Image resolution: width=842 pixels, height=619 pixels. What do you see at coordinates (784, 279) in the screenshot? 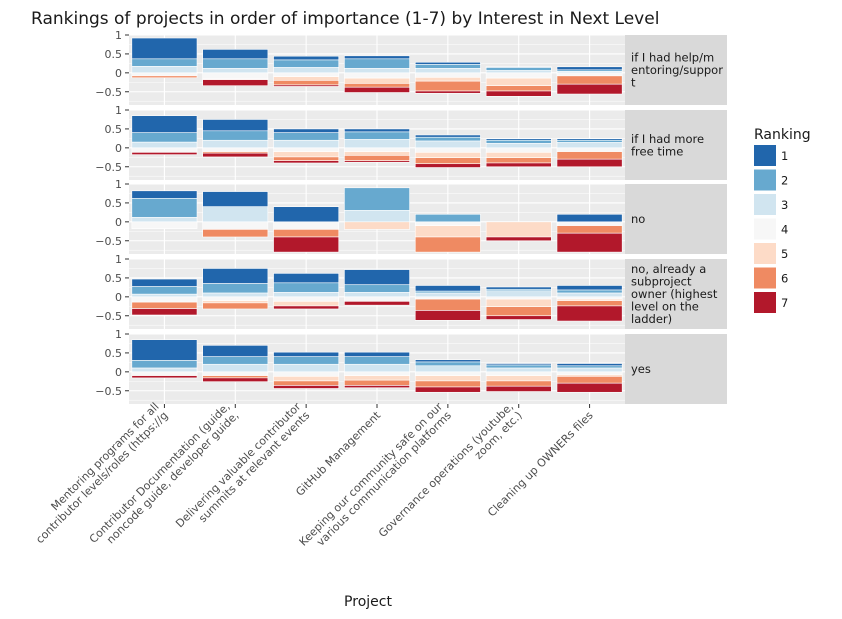
I see `legend-label: 6` at bounding box center [784, 279].